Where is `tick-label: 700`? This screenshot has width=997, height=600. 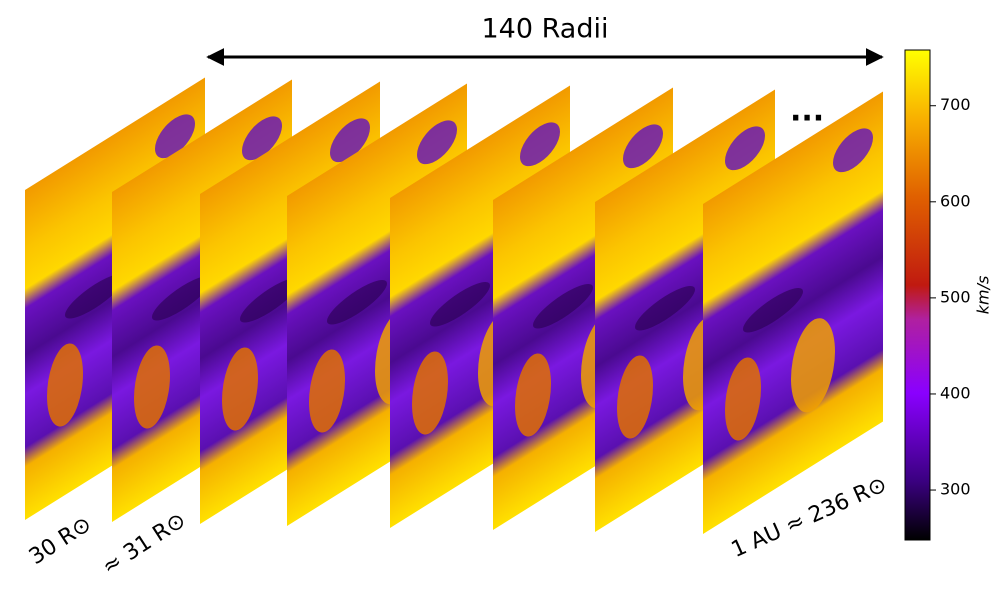 tick-label: 700 is located at coordinates (955, 104).